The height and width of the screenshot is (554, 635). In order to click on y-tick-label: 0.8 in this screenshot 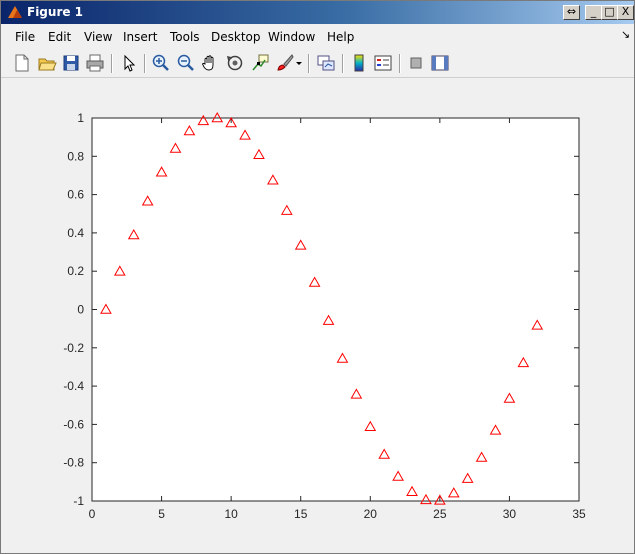, I will do `click(75, 156)`.